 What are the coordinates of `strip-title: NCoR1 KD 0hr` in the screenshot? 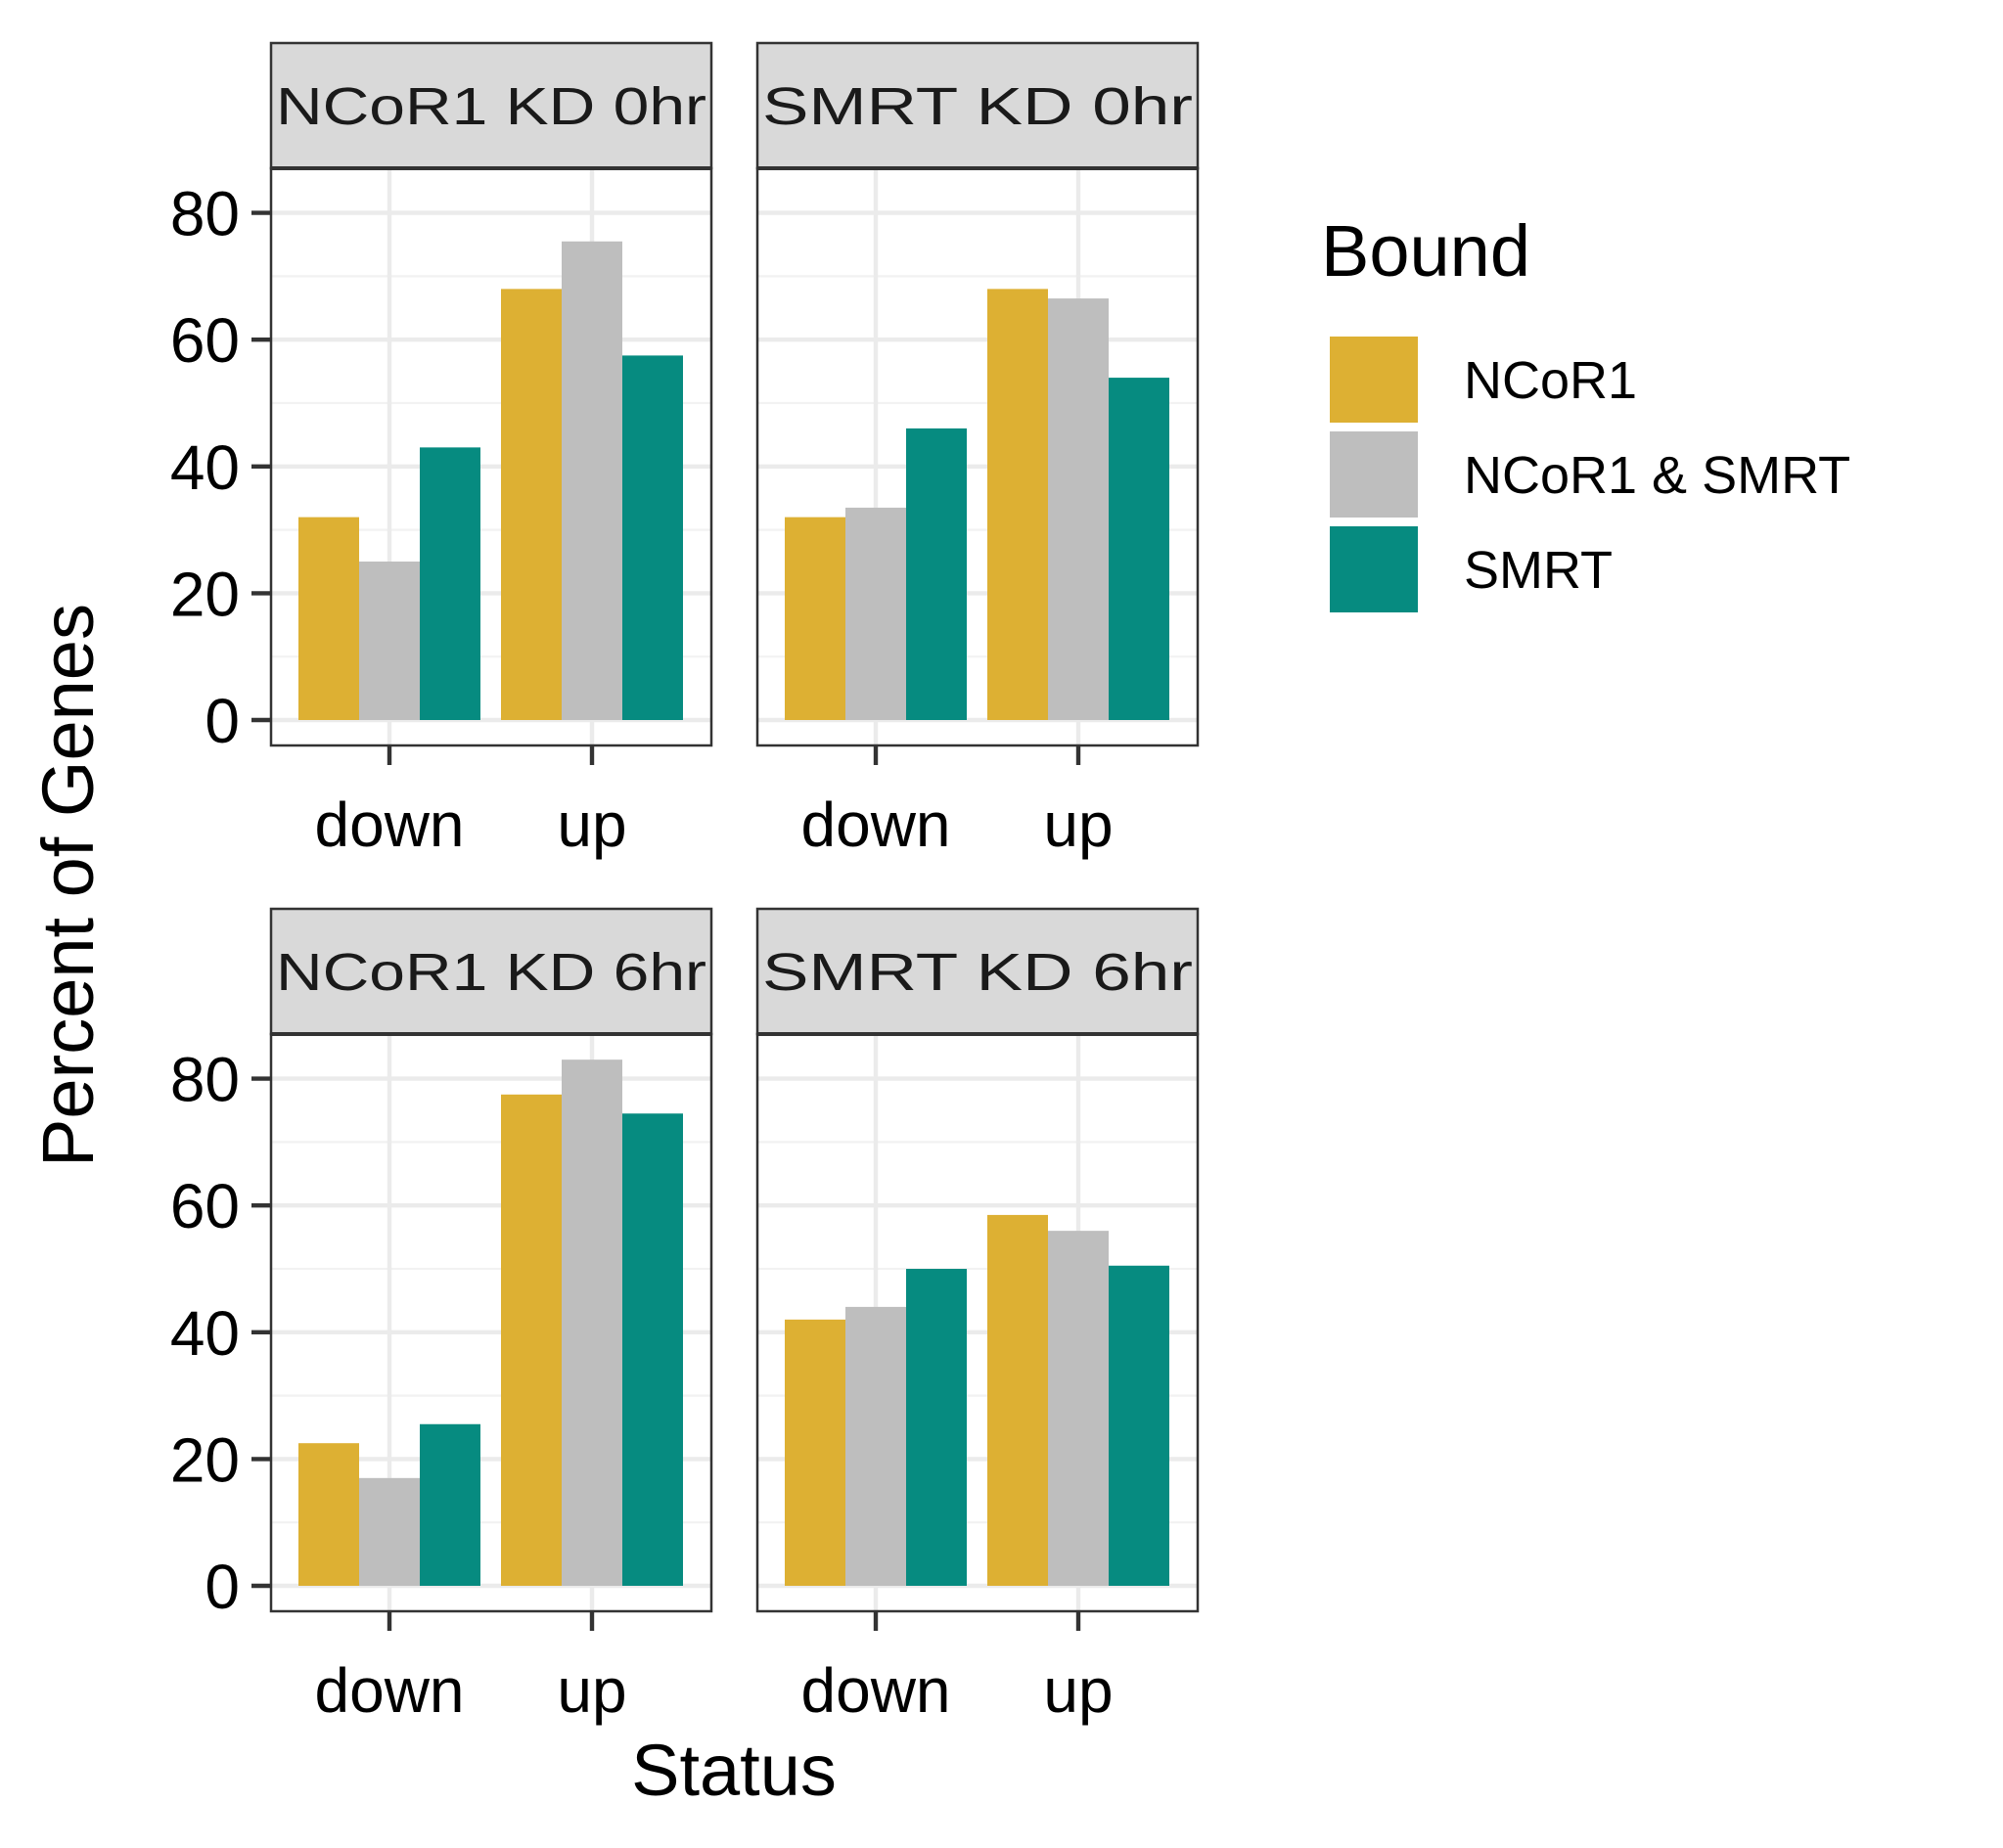 It's located at (491, 106).